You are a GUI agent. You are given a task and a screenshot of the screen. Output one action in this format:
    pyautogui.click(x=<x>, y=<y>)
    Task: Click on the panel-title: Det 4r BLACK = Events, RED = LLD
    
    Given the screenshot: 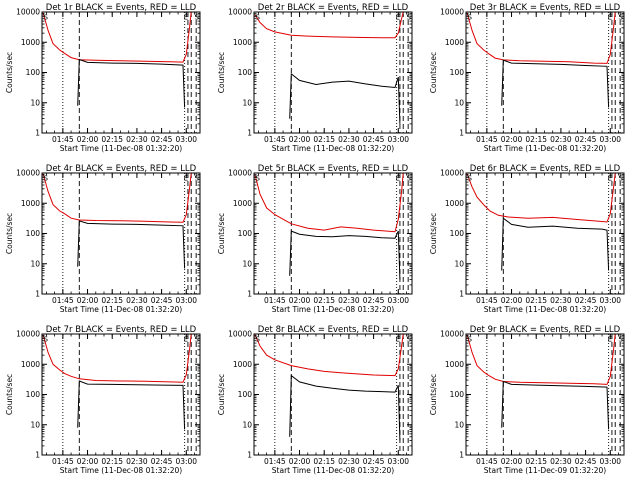 What is the action you would take?
    pyautogui.click(x=121, y=169)
    